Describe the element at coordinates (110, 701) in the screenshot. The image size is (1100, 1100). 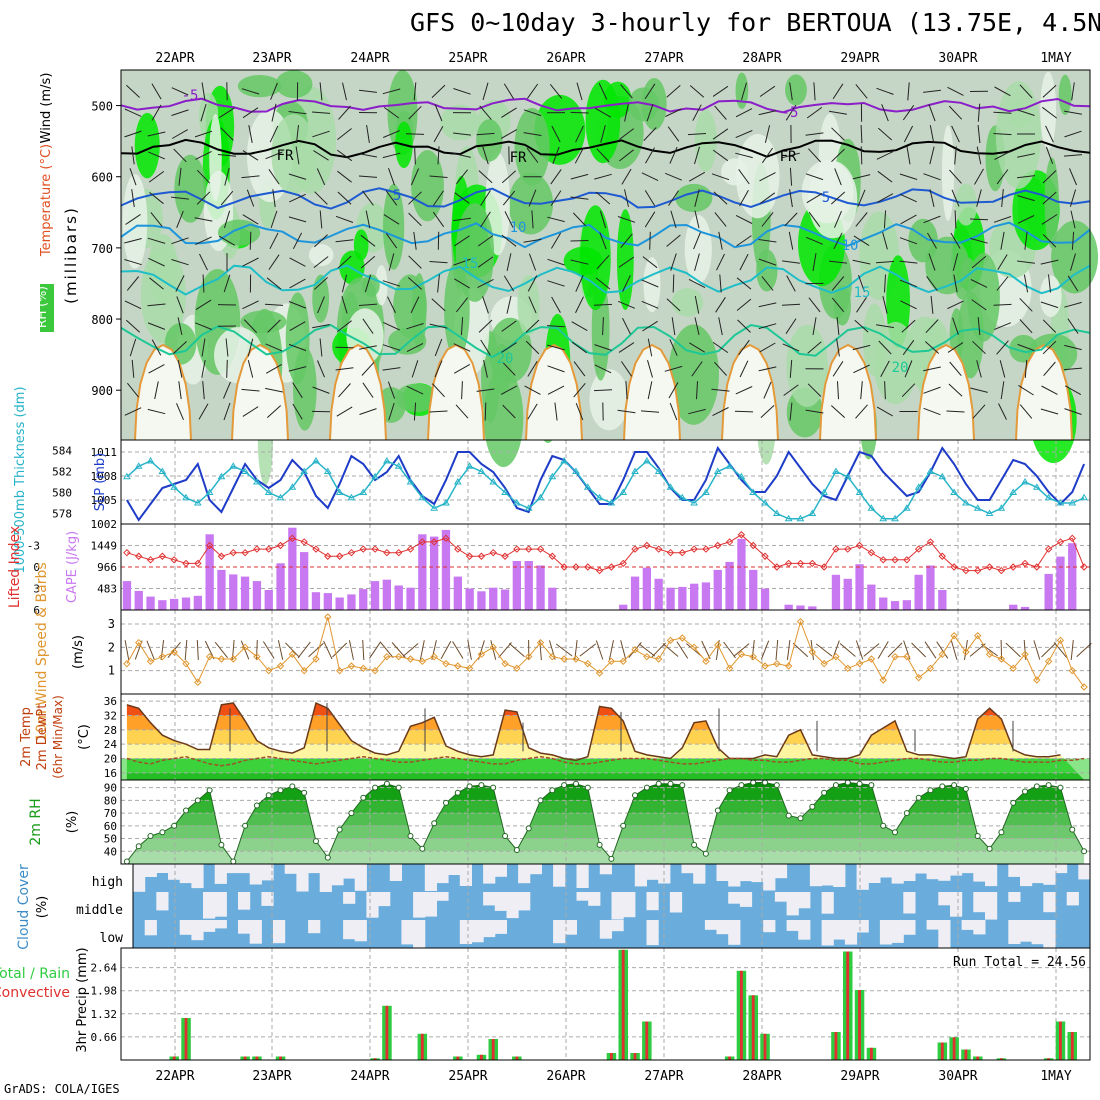
I see `temp-tick-label: 36` at that location.